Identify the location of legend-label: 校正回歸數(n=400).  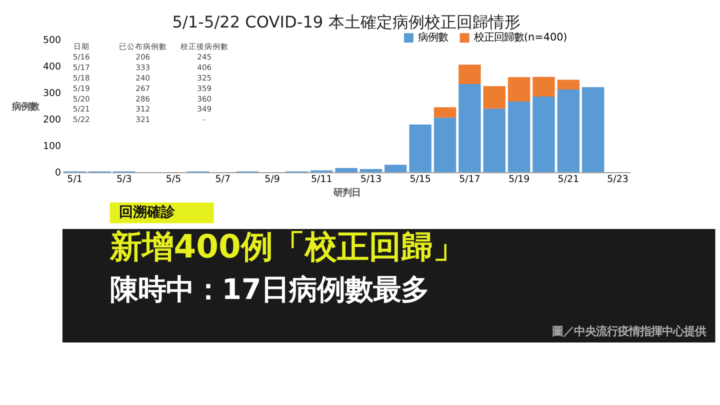
(520, 38).